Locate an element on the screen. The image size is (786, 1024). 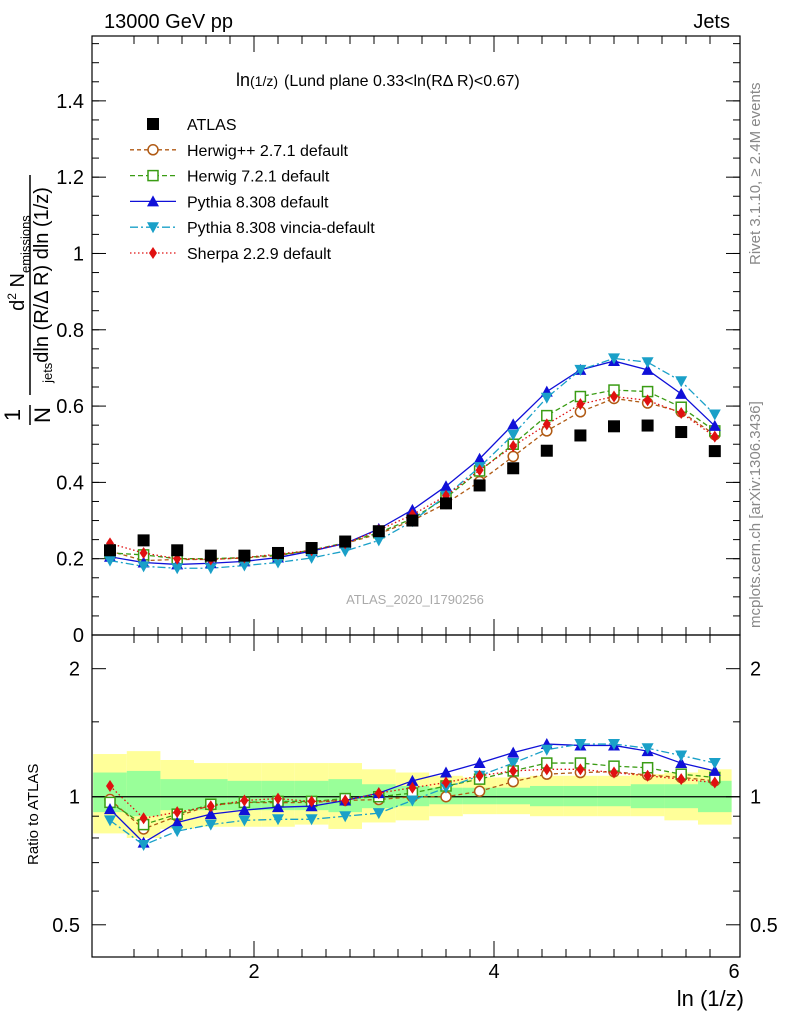
ratio-point-herwig-2-7-1-default is located at coordinates (513, 781).